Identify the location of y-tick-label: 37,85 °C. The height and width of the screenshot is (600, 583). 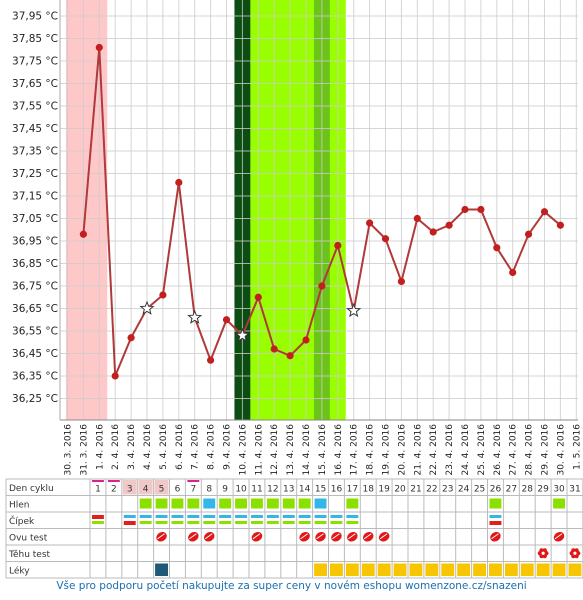
(35, 39).